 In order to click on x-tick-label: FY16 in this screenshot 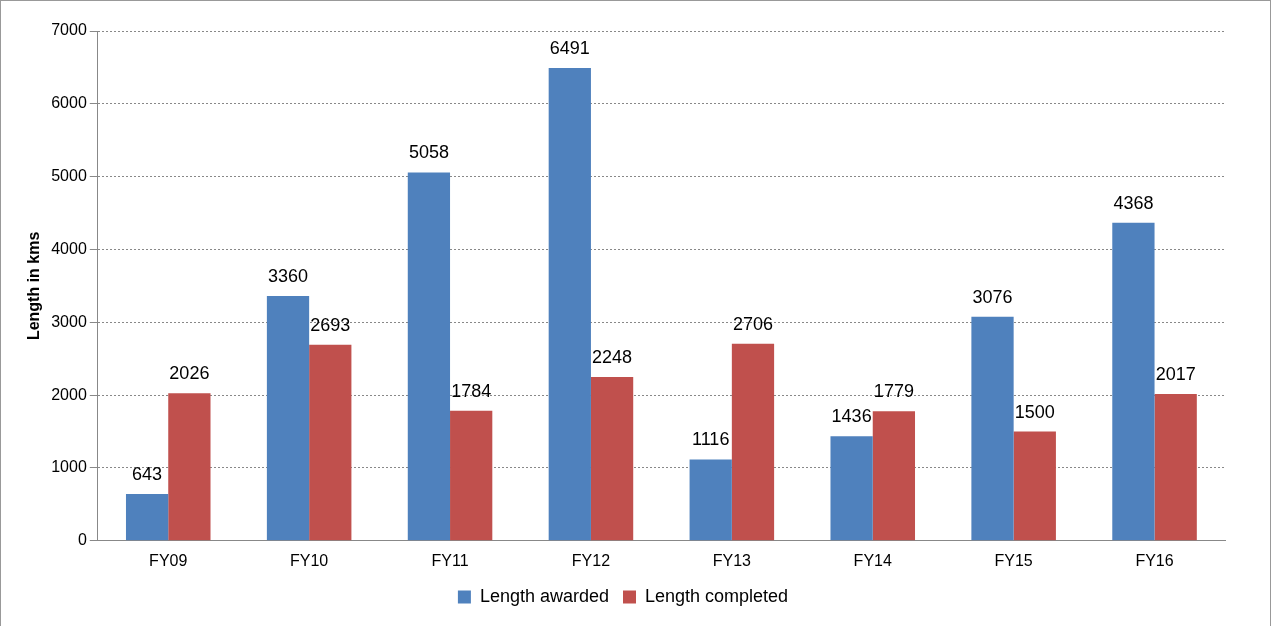, I will do `click(1154, 560)`.